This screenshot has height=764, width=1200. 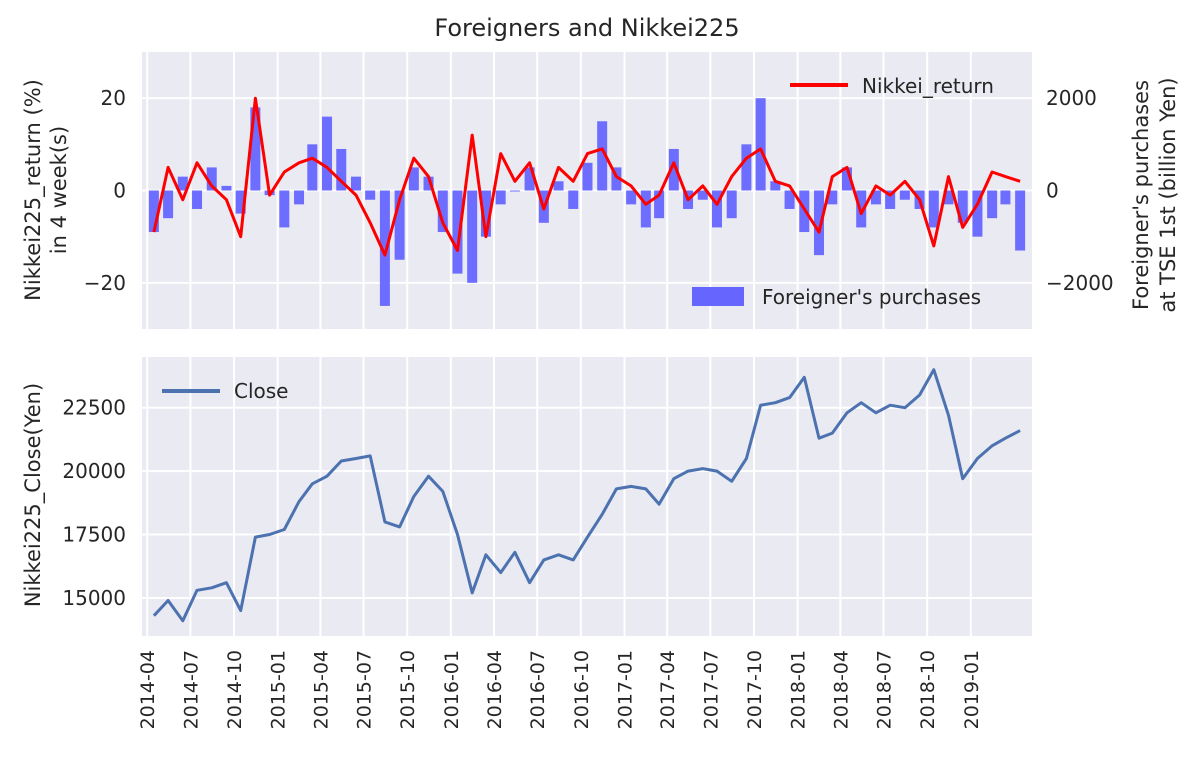 What do you see at coordinates (119, 191) in the screenshot?
I see `top-left-ytick-label: 0` at bounding box center [119, 191].